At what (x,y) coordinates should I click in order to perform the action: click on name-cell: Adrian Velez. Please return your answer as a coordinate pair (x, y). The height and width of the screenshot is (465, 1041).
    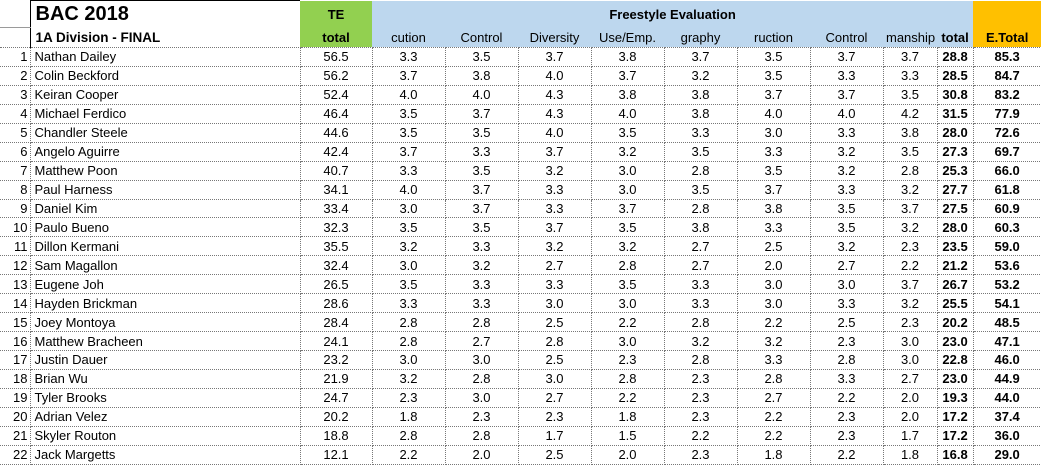
    Looking at the image, I should click on (165, 417).